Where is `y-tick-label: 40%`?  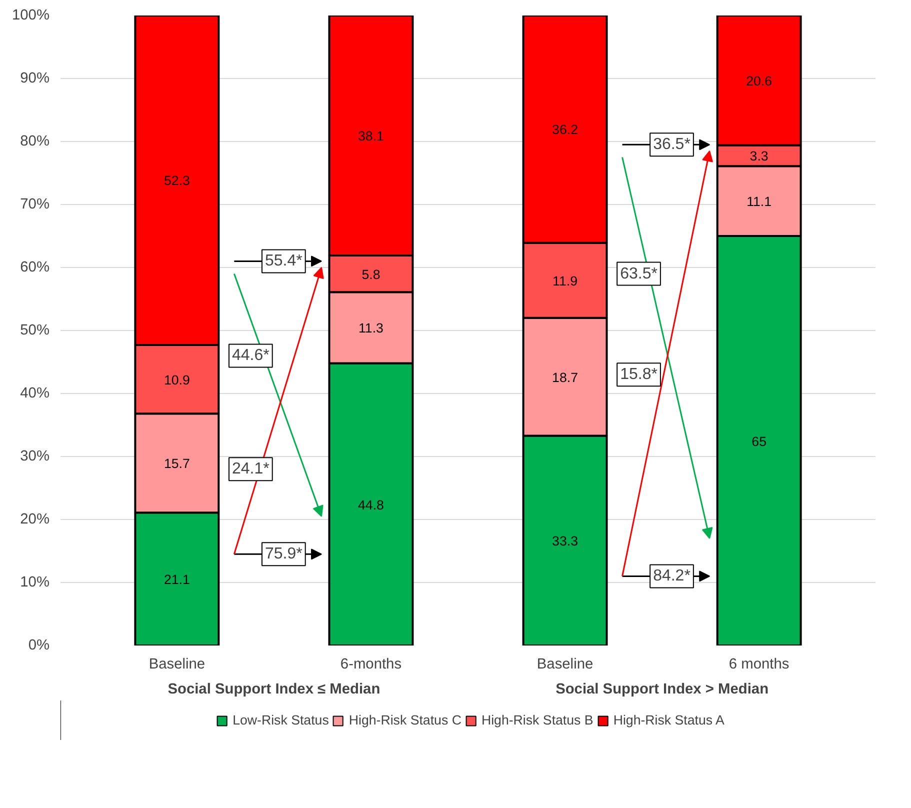 y-tick-label: 40% is located at coordinates (35, 394).